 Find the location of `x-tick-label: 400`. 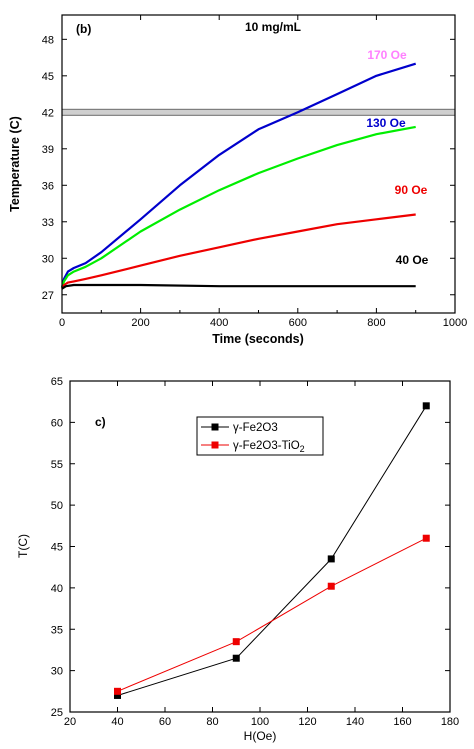

x-tick-label: 400 is located at coordinates (219, 323).